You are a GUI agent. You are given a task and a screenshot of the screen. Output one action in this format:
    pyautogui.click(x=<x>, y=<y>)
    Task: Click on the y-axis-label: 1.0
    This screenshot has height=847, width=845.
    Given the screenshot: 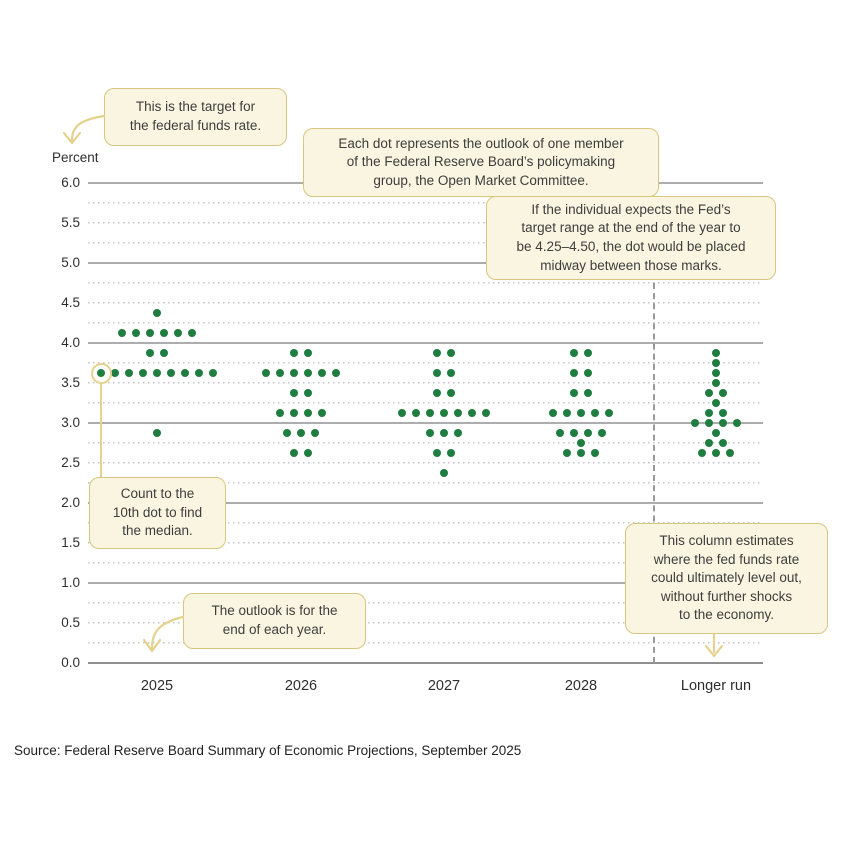 What is the action you would take?
    pyautogui.click(x=70, y=582)
    